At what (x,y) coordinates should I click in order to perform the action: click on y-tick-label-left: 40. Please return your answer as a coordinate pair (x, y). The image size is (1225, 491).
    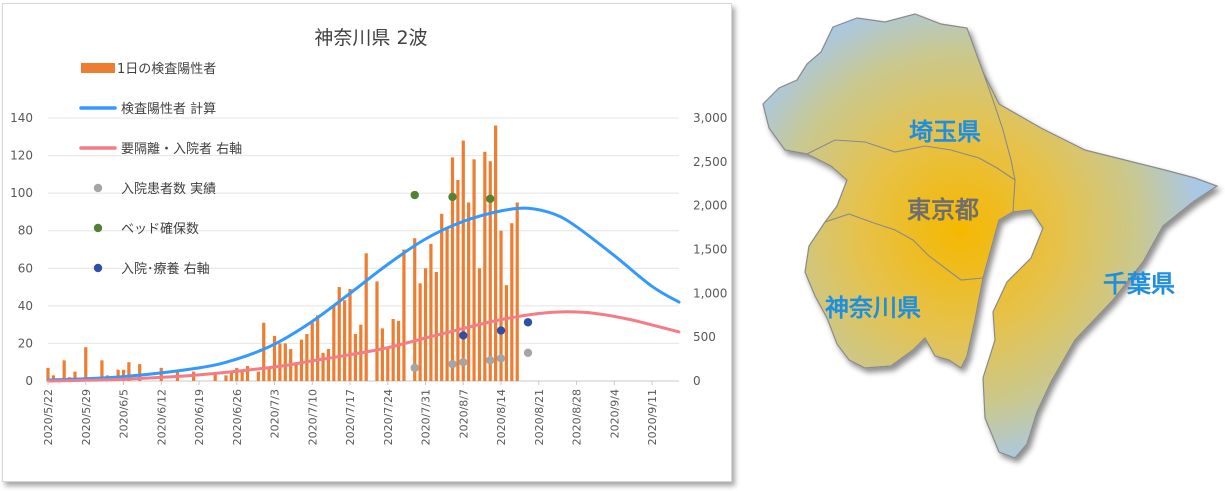
    Looking at the image, I should click on (25, 306).